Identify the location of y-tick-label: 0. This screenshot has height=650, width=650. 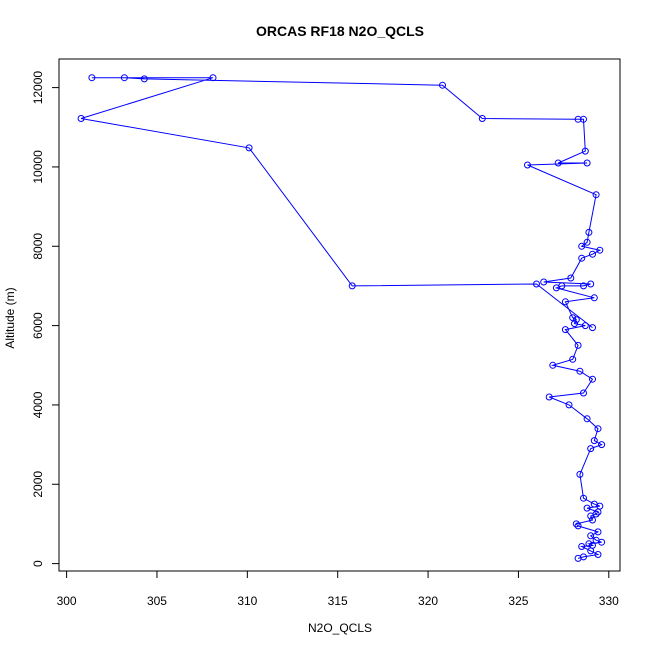
(38, 563).